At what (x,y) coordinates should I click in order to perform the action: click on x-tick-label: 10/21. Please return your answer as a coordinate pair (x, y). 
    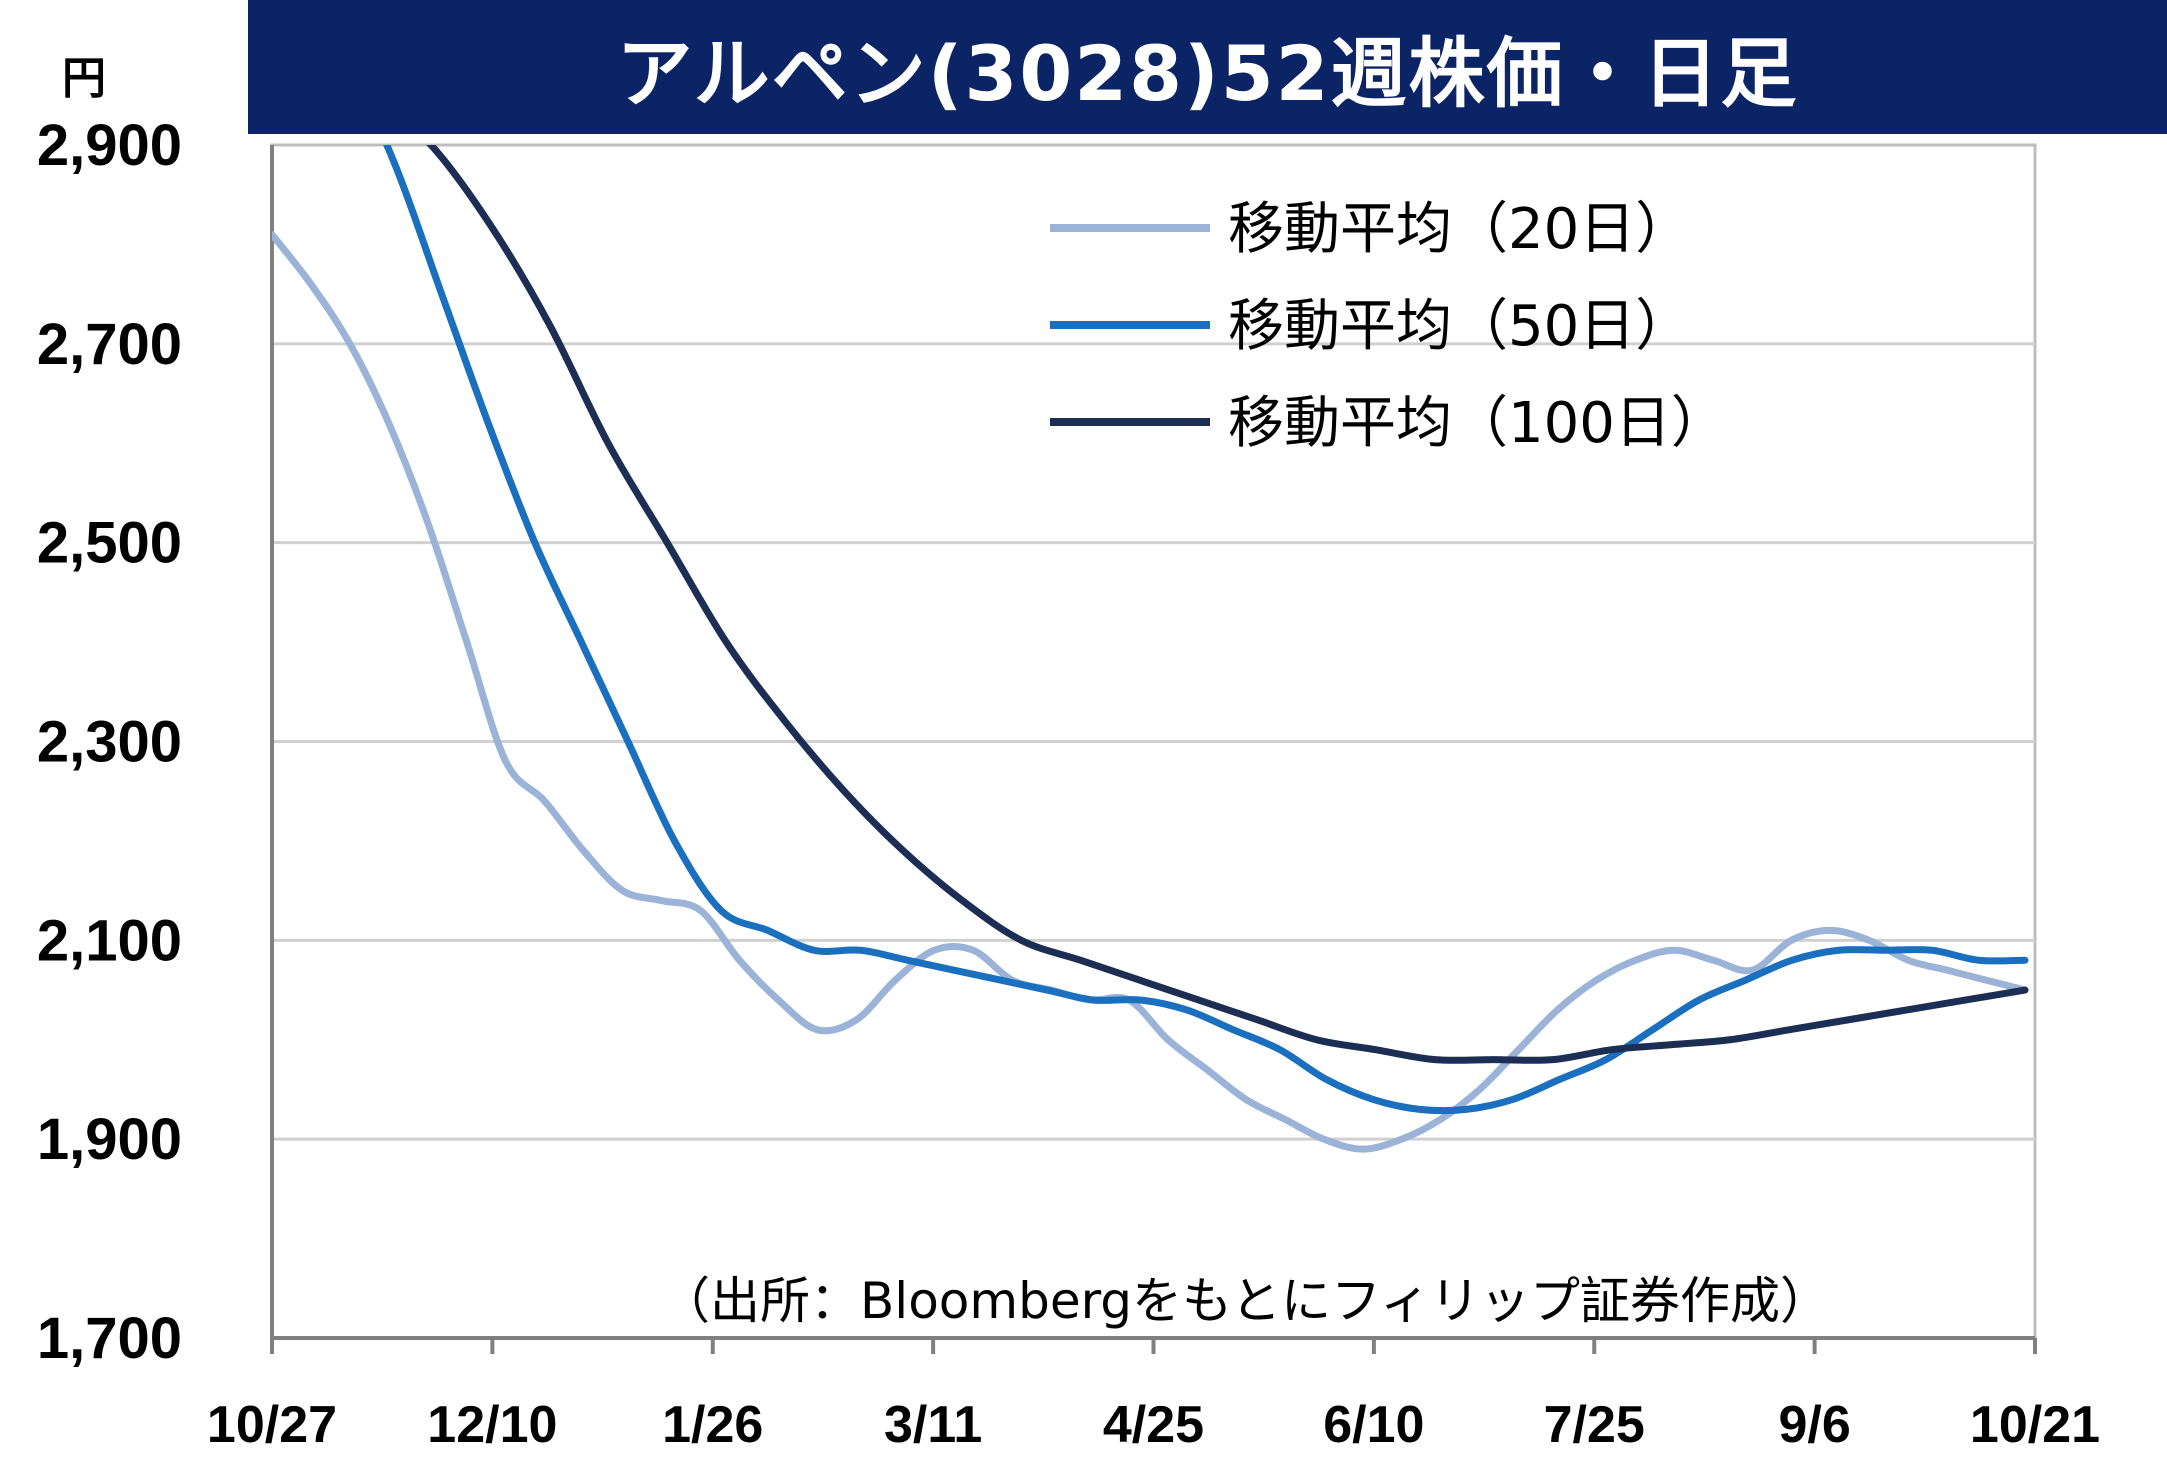
    Looking at the image, I should click on (2035, 1425).